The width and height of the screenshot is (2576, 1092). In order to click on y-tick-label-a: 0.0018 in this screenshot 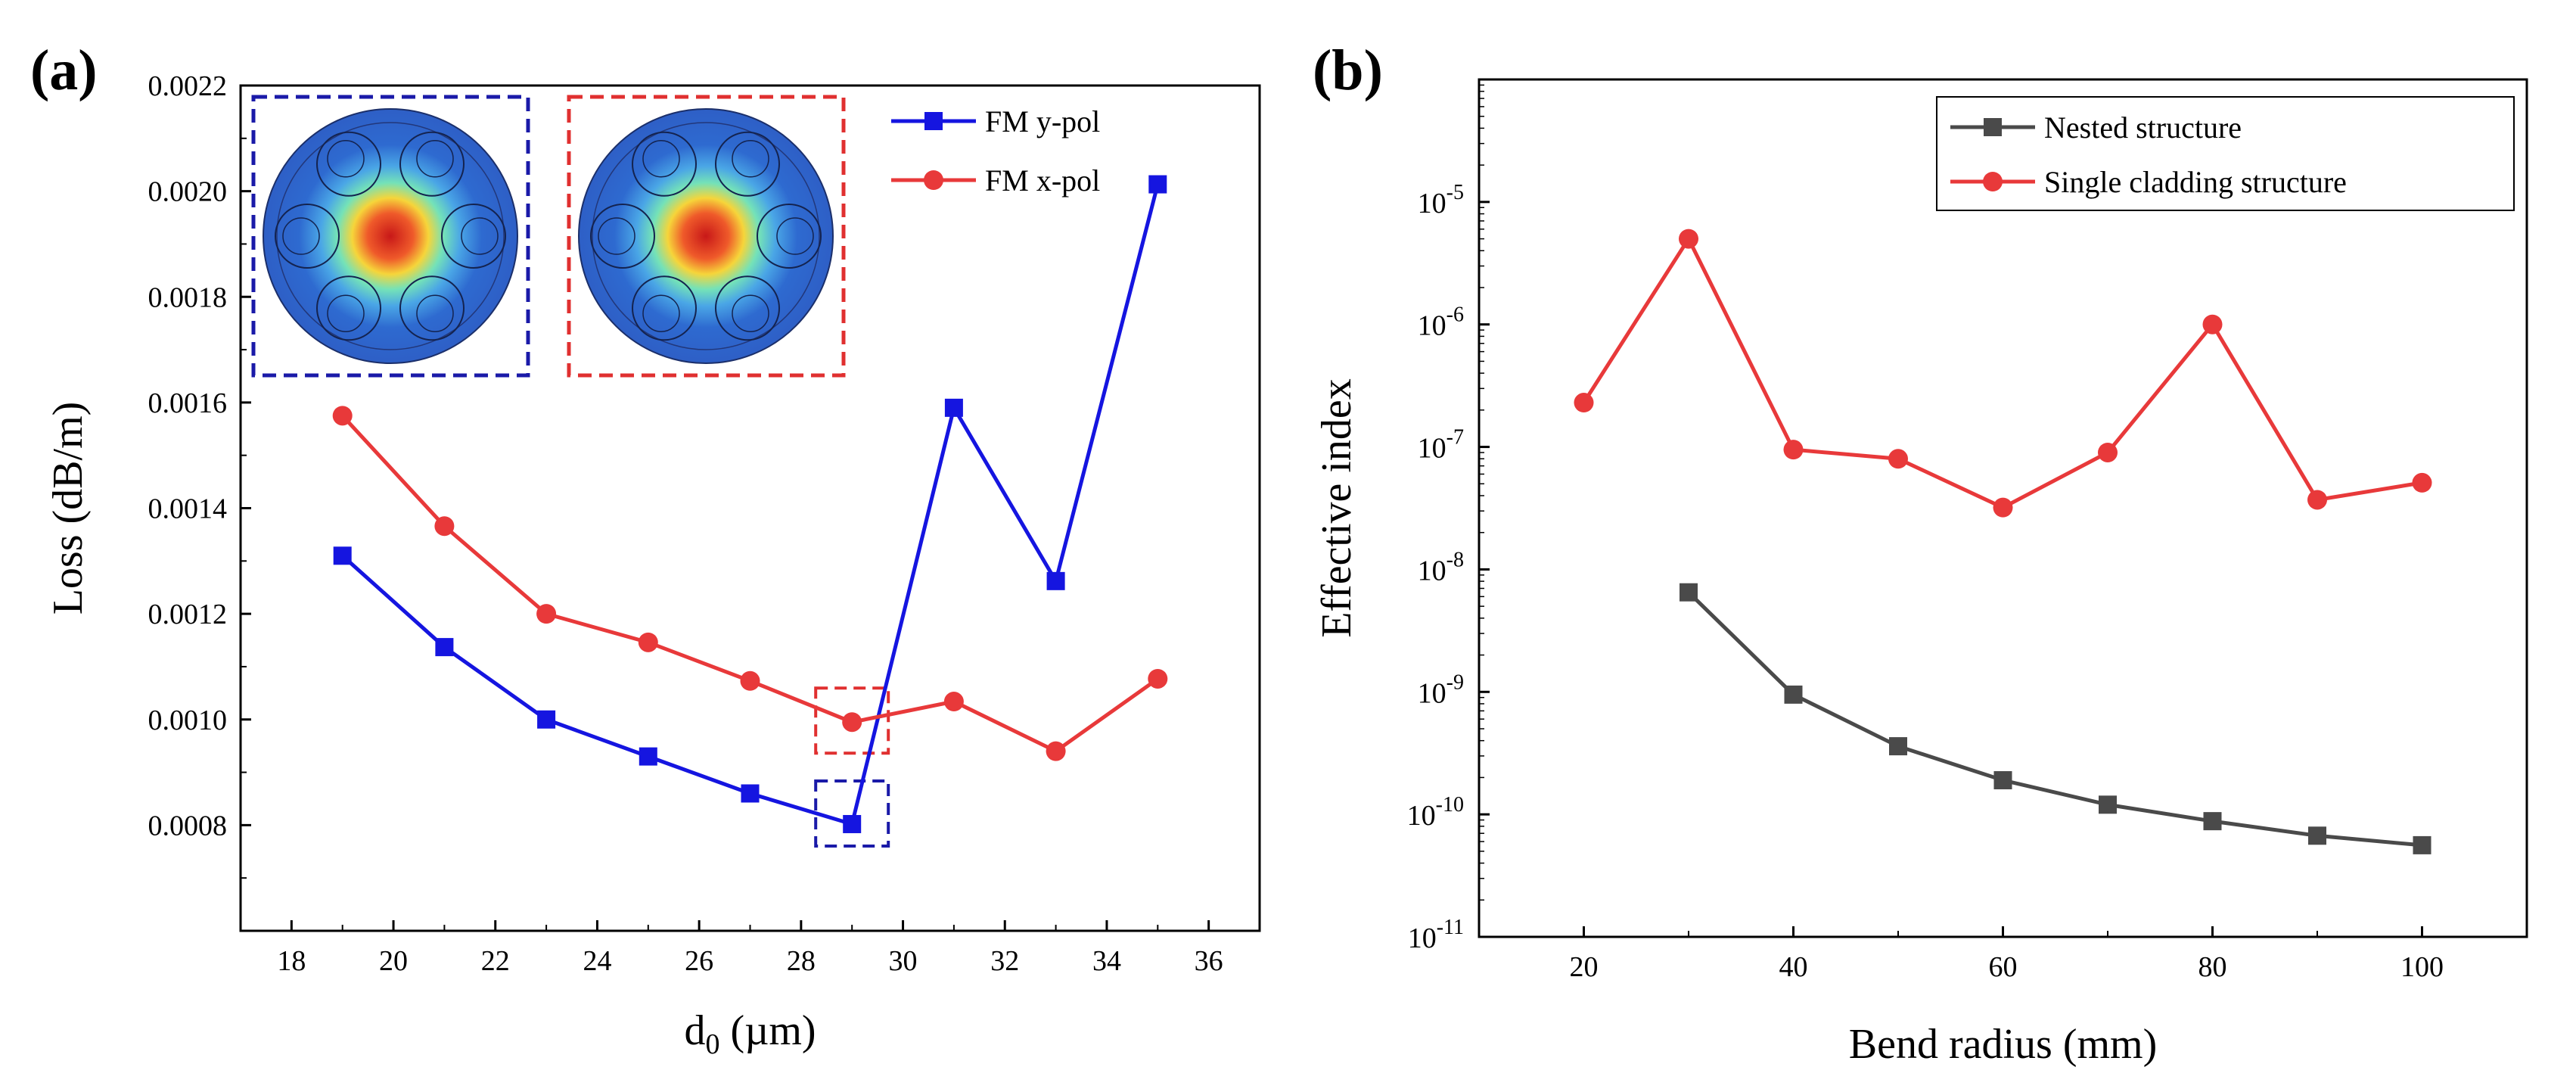, I will do `click(188, 297)`.